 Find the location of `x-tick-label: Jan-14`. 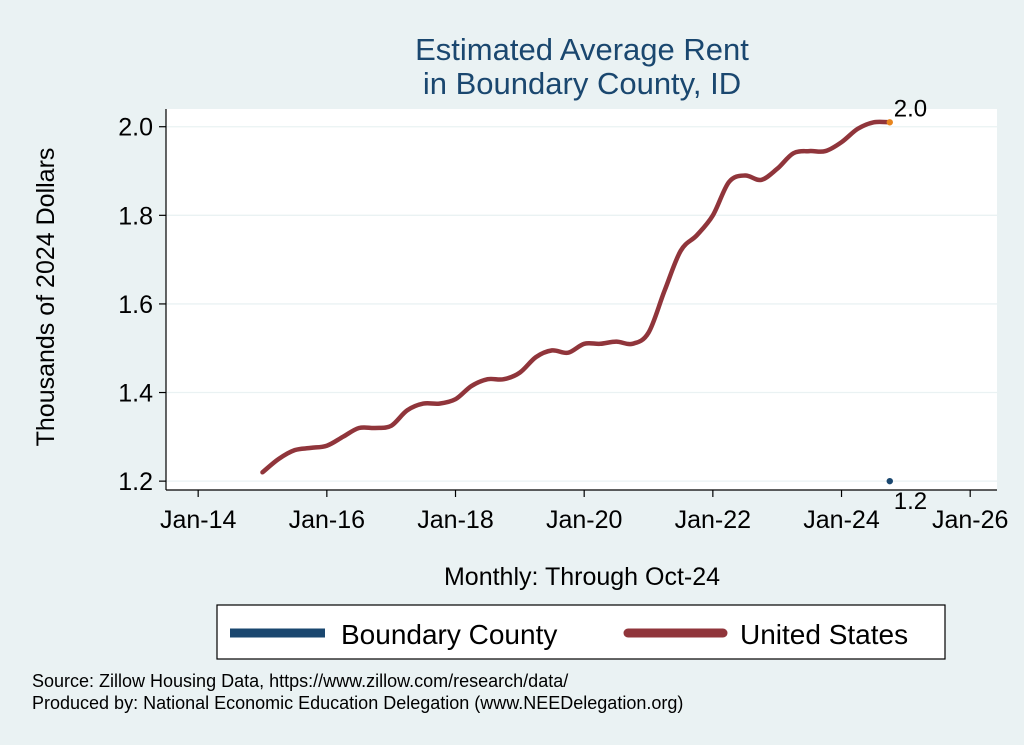

x-tick-label: Jan-14 is located at coordinates (198, 520).